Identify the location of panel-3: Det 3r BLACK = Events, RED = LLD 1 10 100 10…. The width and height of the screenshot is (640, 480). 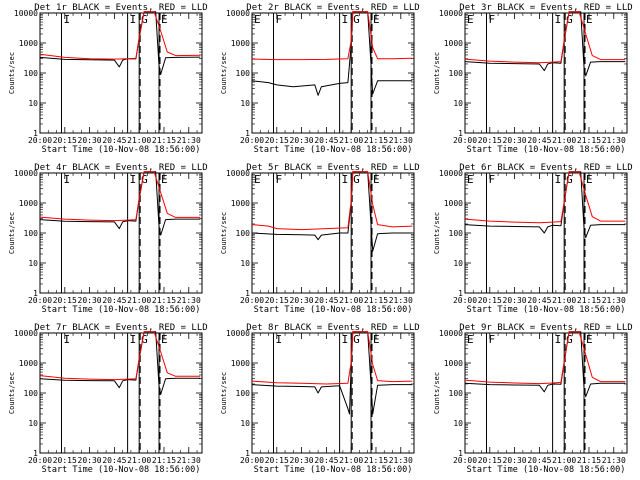
(533, 79).